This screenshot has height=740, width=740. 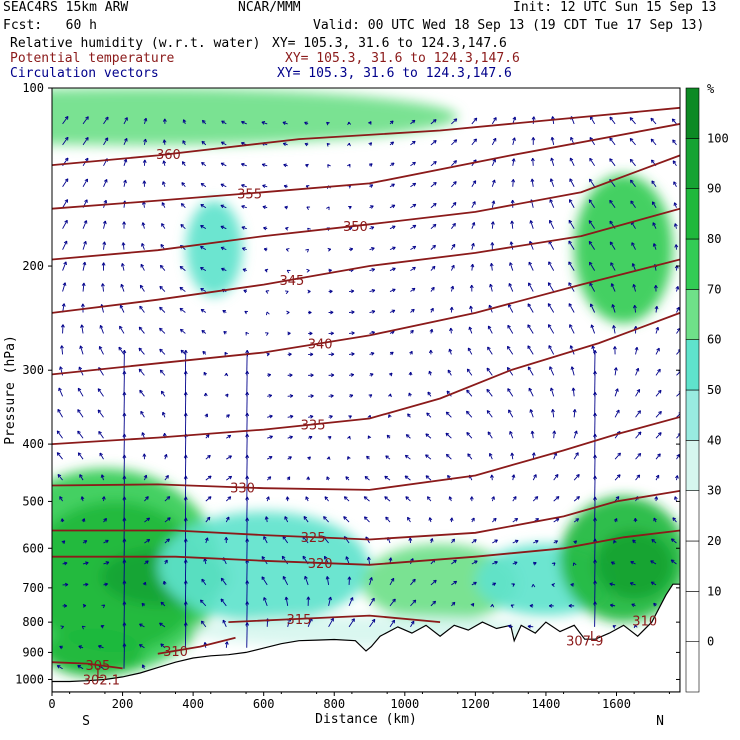 What do you see at coordinates (263, 567) in the screenshot?
I see `humidity-cell` at bounding box center [263, 567].